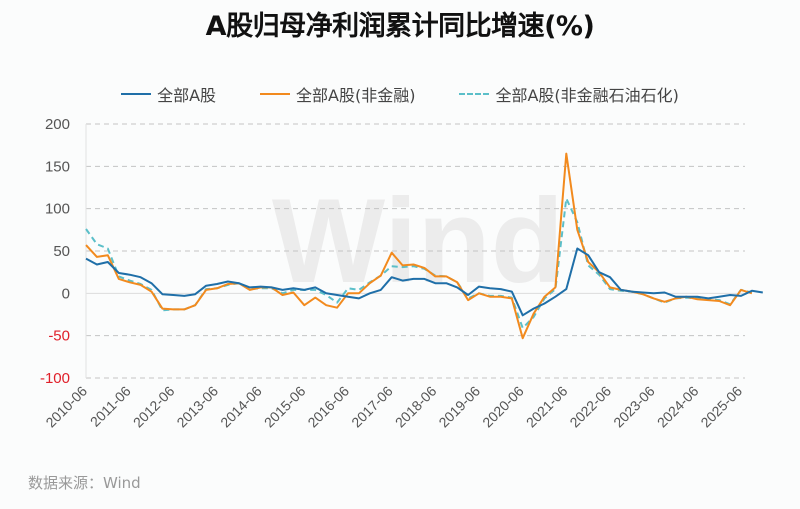 This screenshot has height=509, width=800. Describe the element at coordinates (66, 407) in the screenshot. I see `x-tick-label: 2010-06` at that location.